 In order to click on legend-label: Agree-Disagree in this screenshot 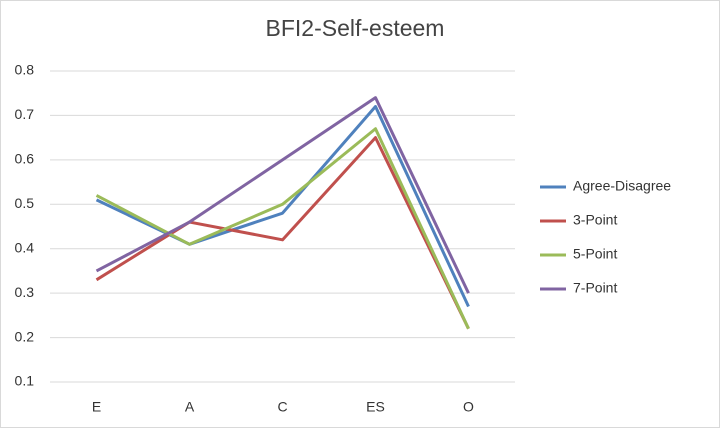, I will do `click(622, 186)`.